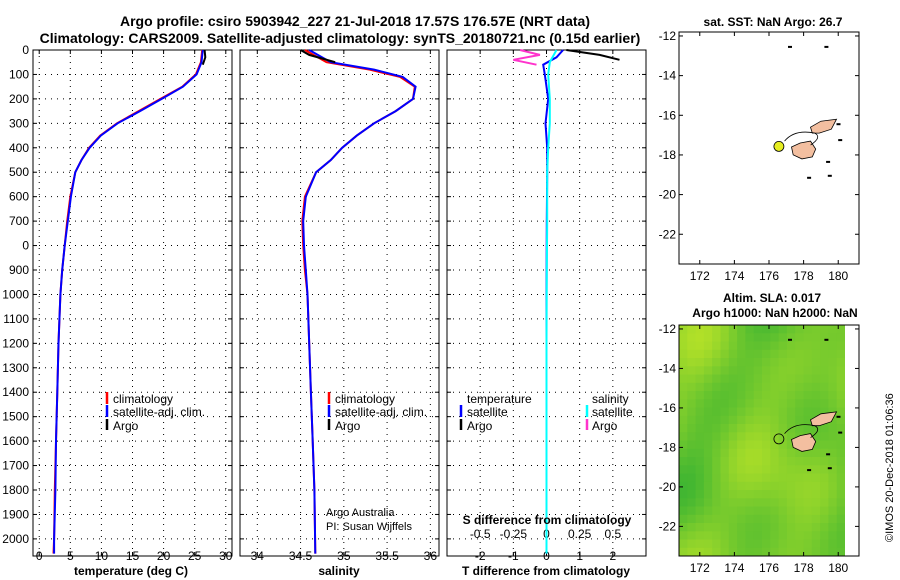 The image size is (900, 580). What do you see at coordinates (700, 276) in the screenshot?
I see `map-x-tick-label: 172` at bounding box center [700, 276].